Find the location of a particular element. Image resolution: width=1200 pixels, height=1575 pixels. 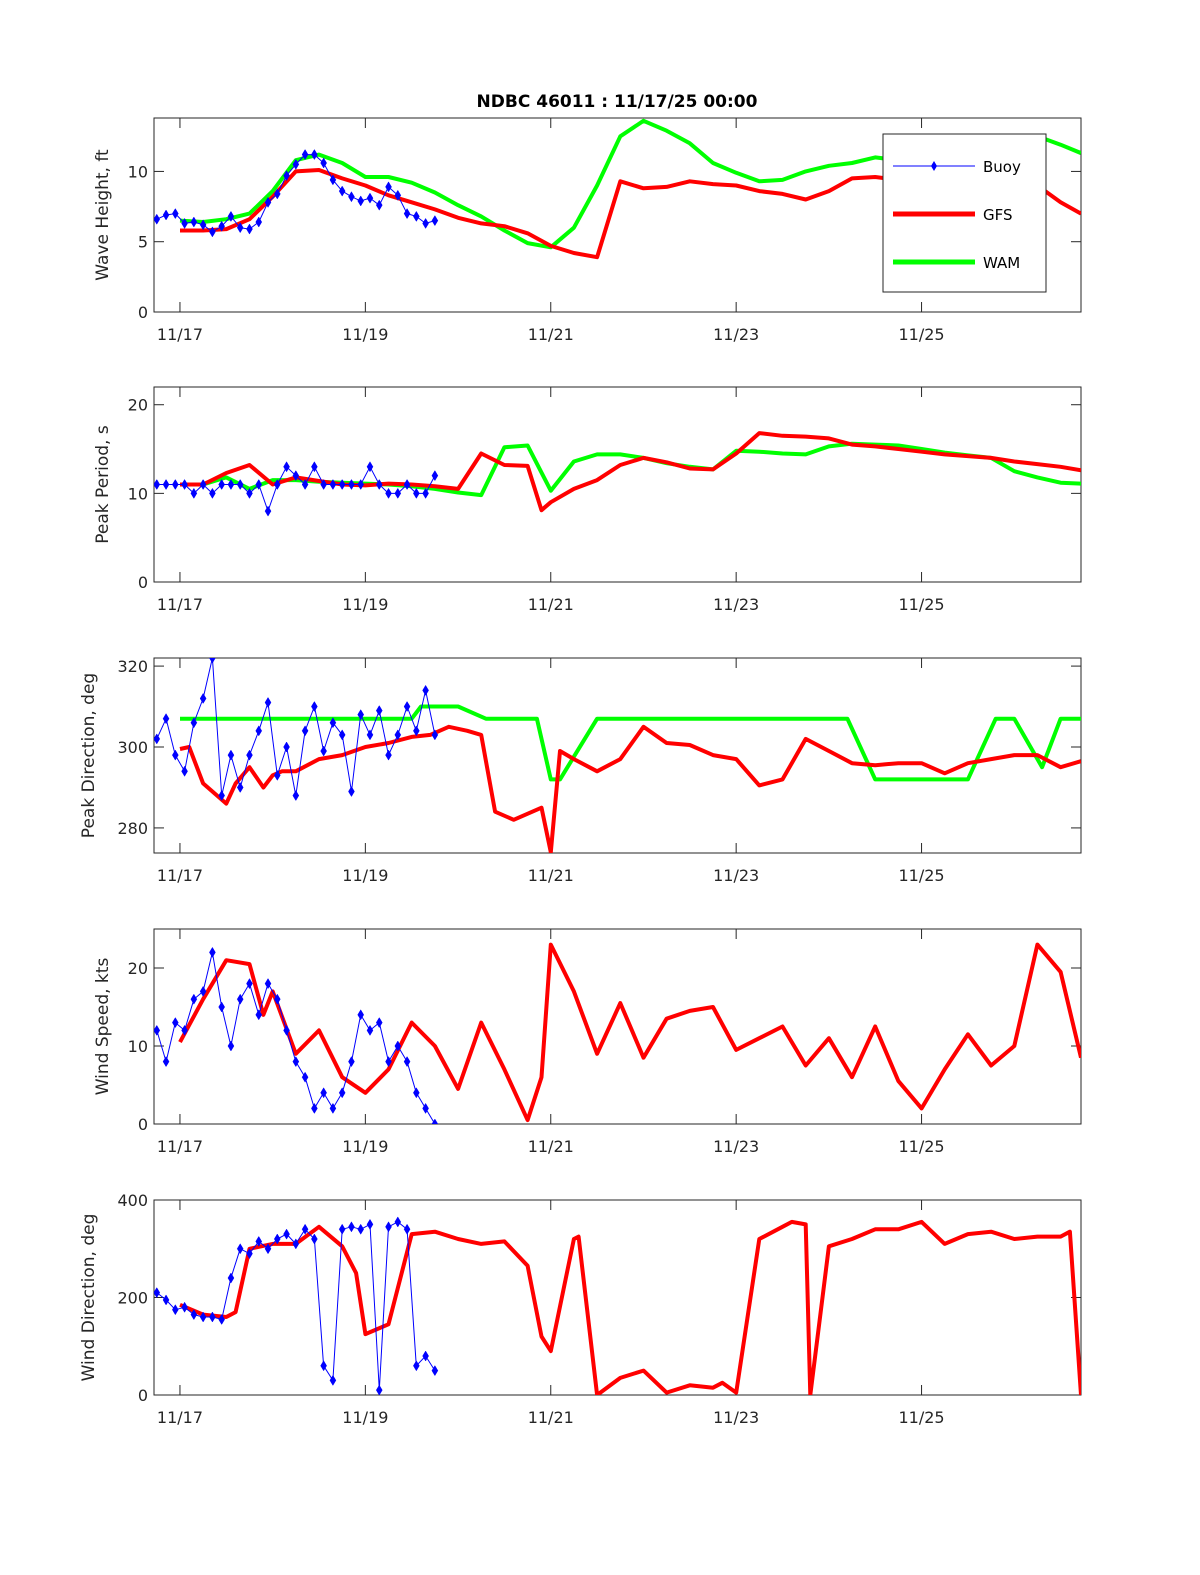

plot-area is located at coordinates (617, 1033).